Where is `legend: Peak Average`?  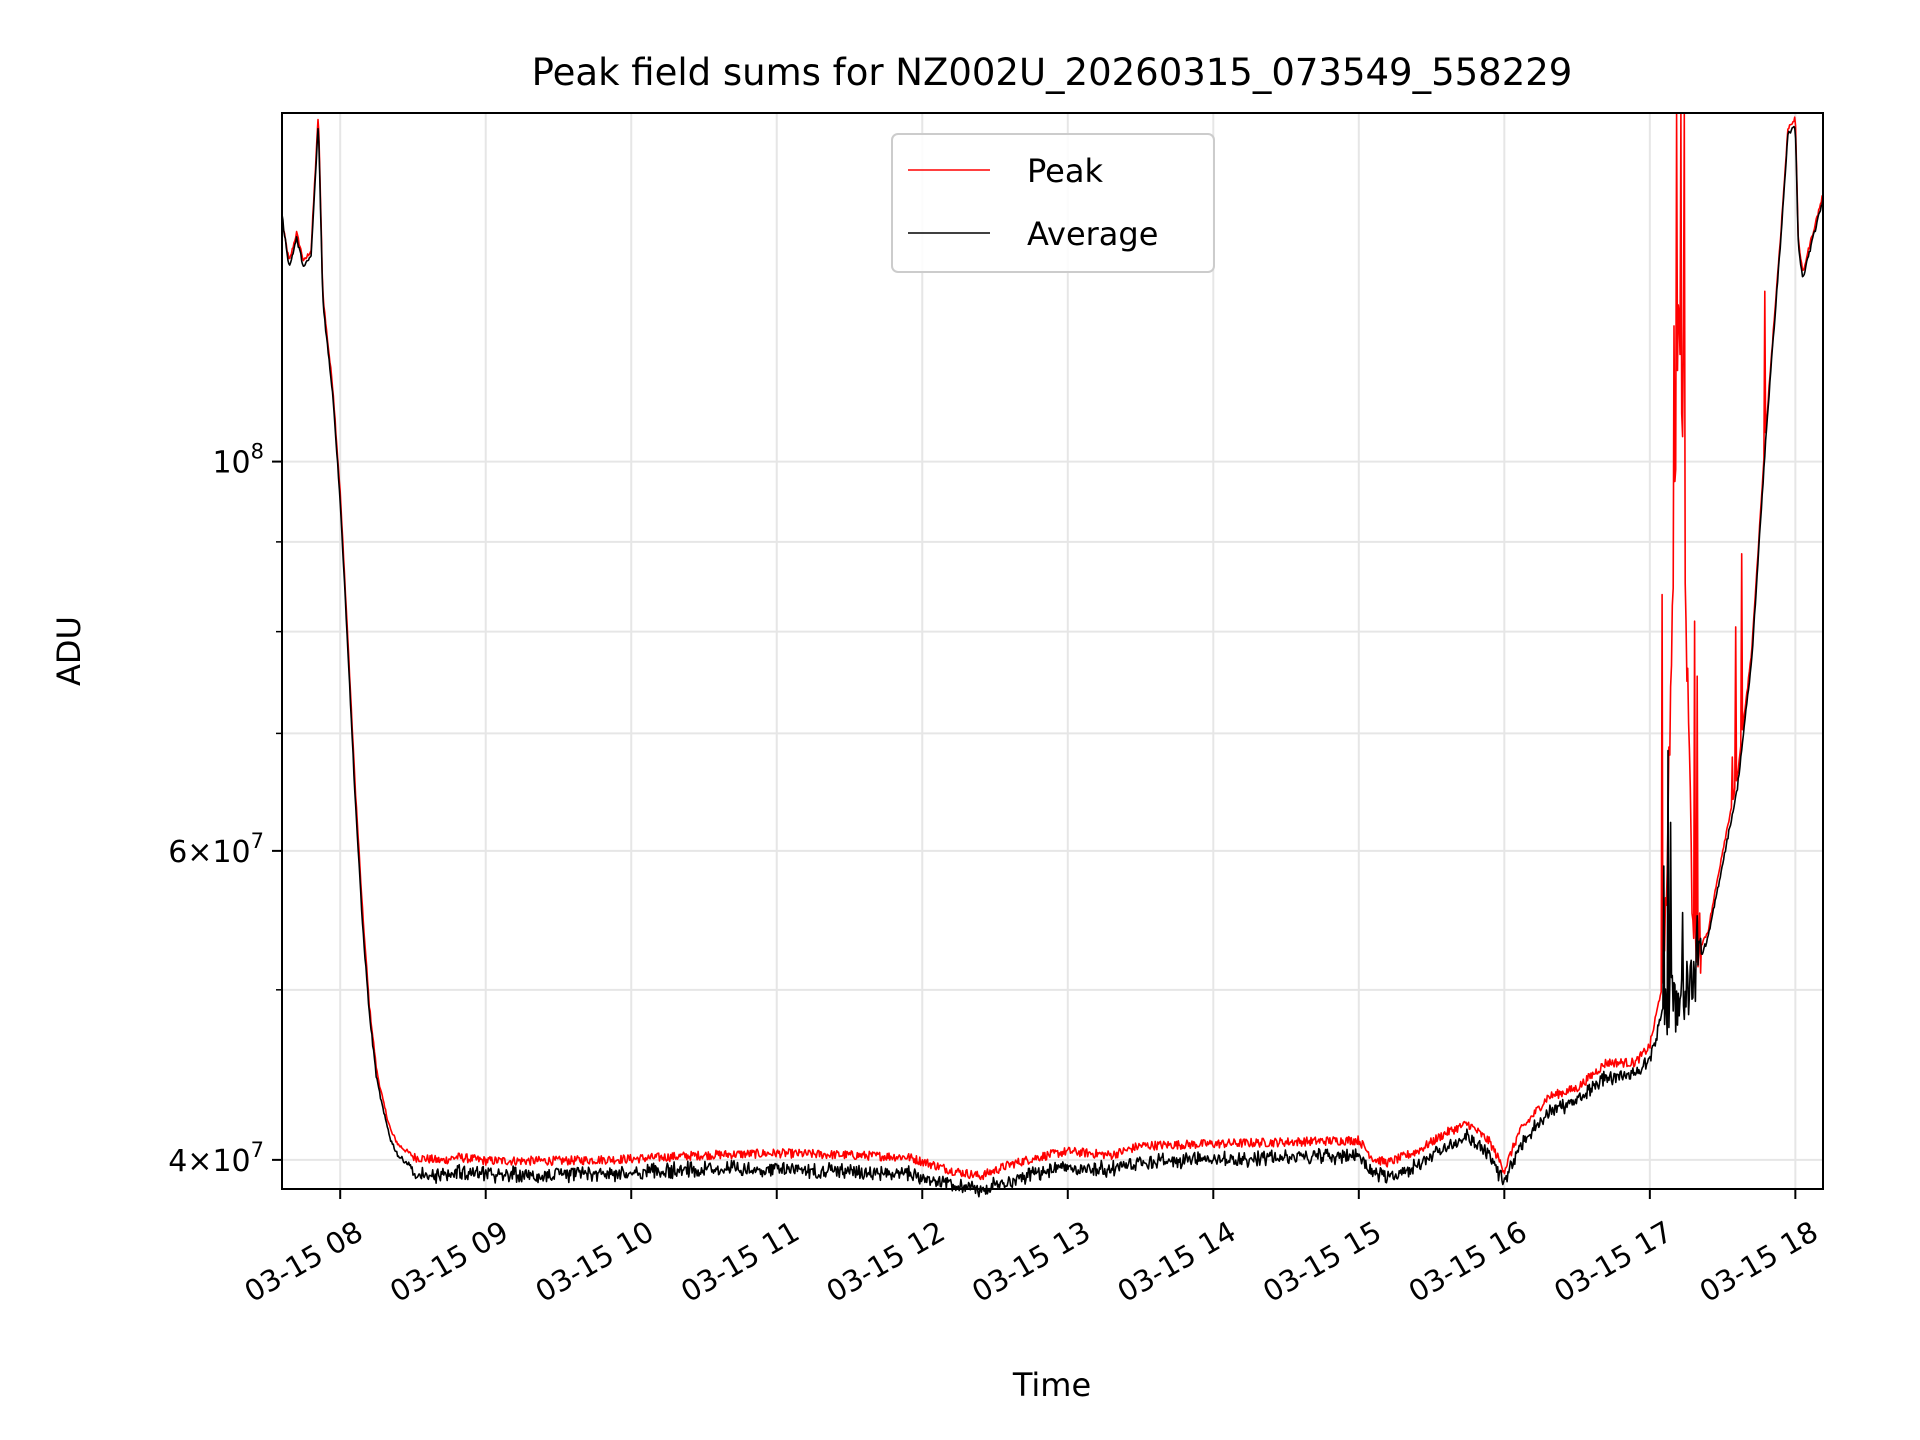 legend: Peak Average is located at coordinates (1053, 203).